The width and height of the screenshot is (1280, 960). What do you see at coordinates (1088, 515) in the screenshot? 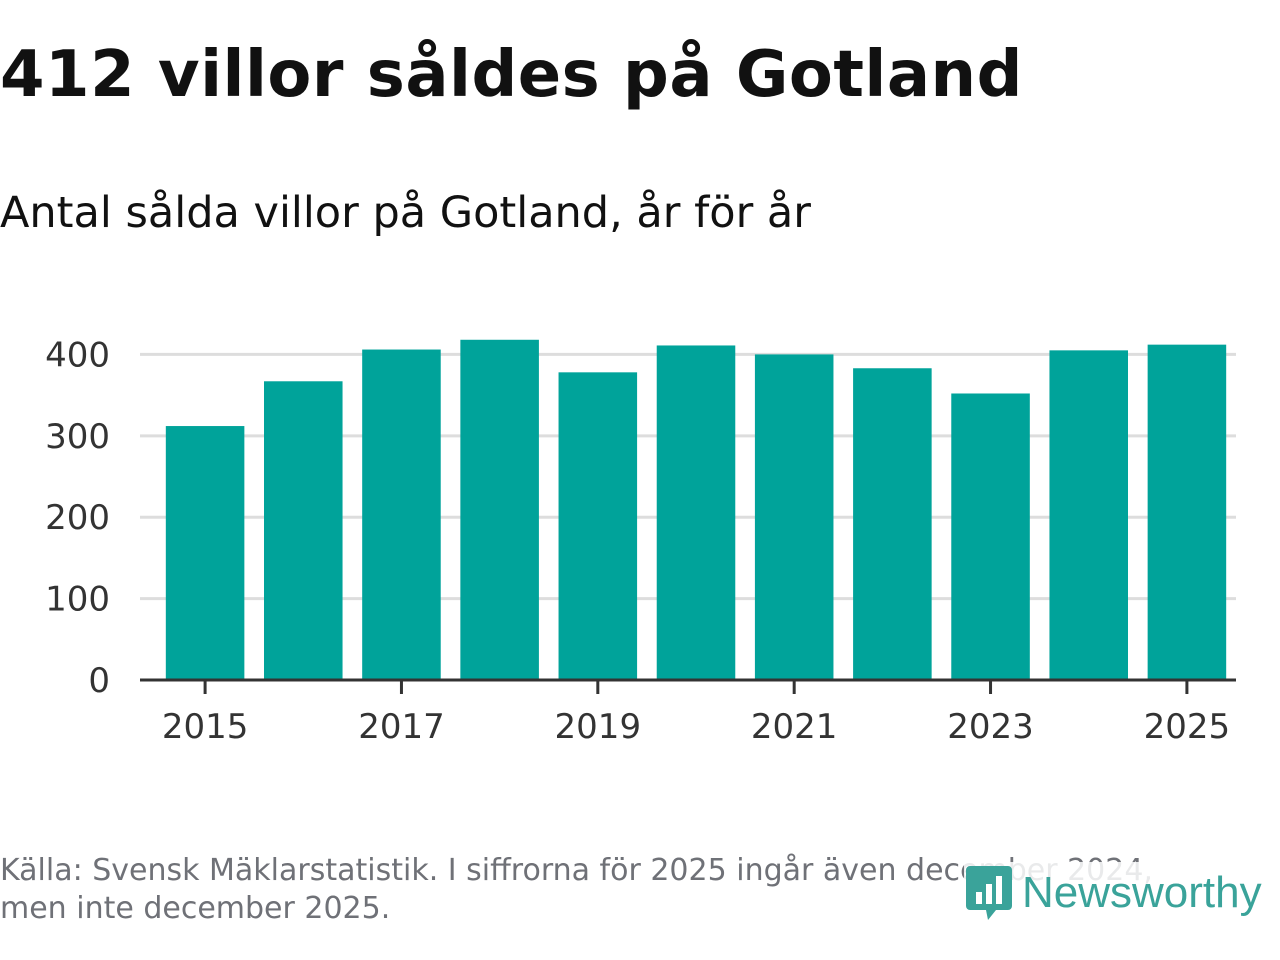
I see `bar-2024` at bounding box center [1088, 515].